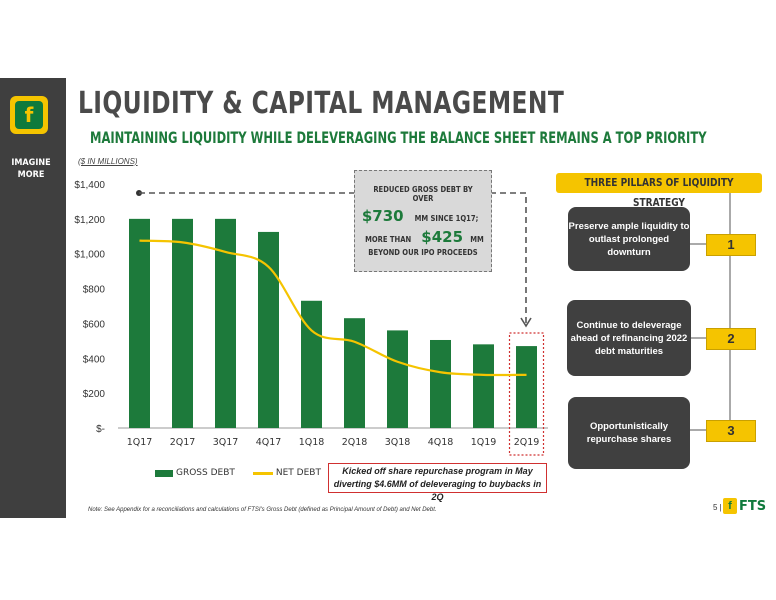  What do you see at coordinates (262, 473) in the screenshot?
I see `legend-swatch-net-debt` at bounding box center [262, 473].